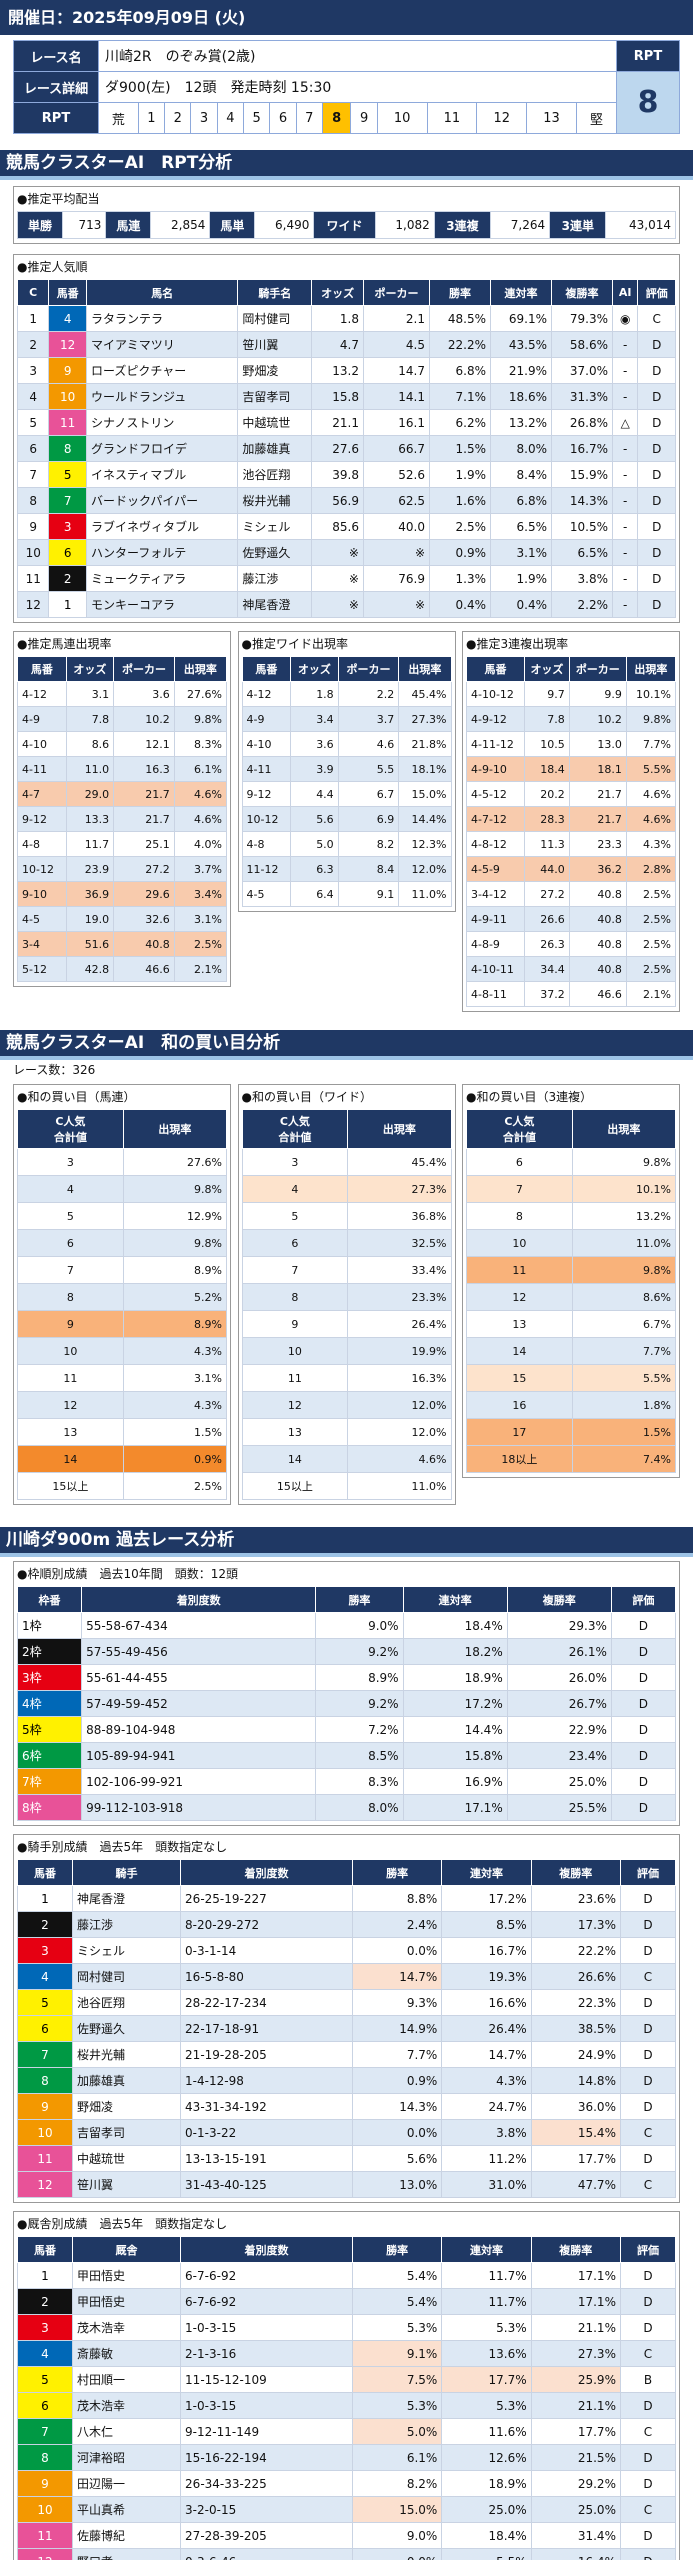  Describe the element at coordinates (126, 2327) in the screenshot. I see `table-cell: 茂木浩幸` at that location.